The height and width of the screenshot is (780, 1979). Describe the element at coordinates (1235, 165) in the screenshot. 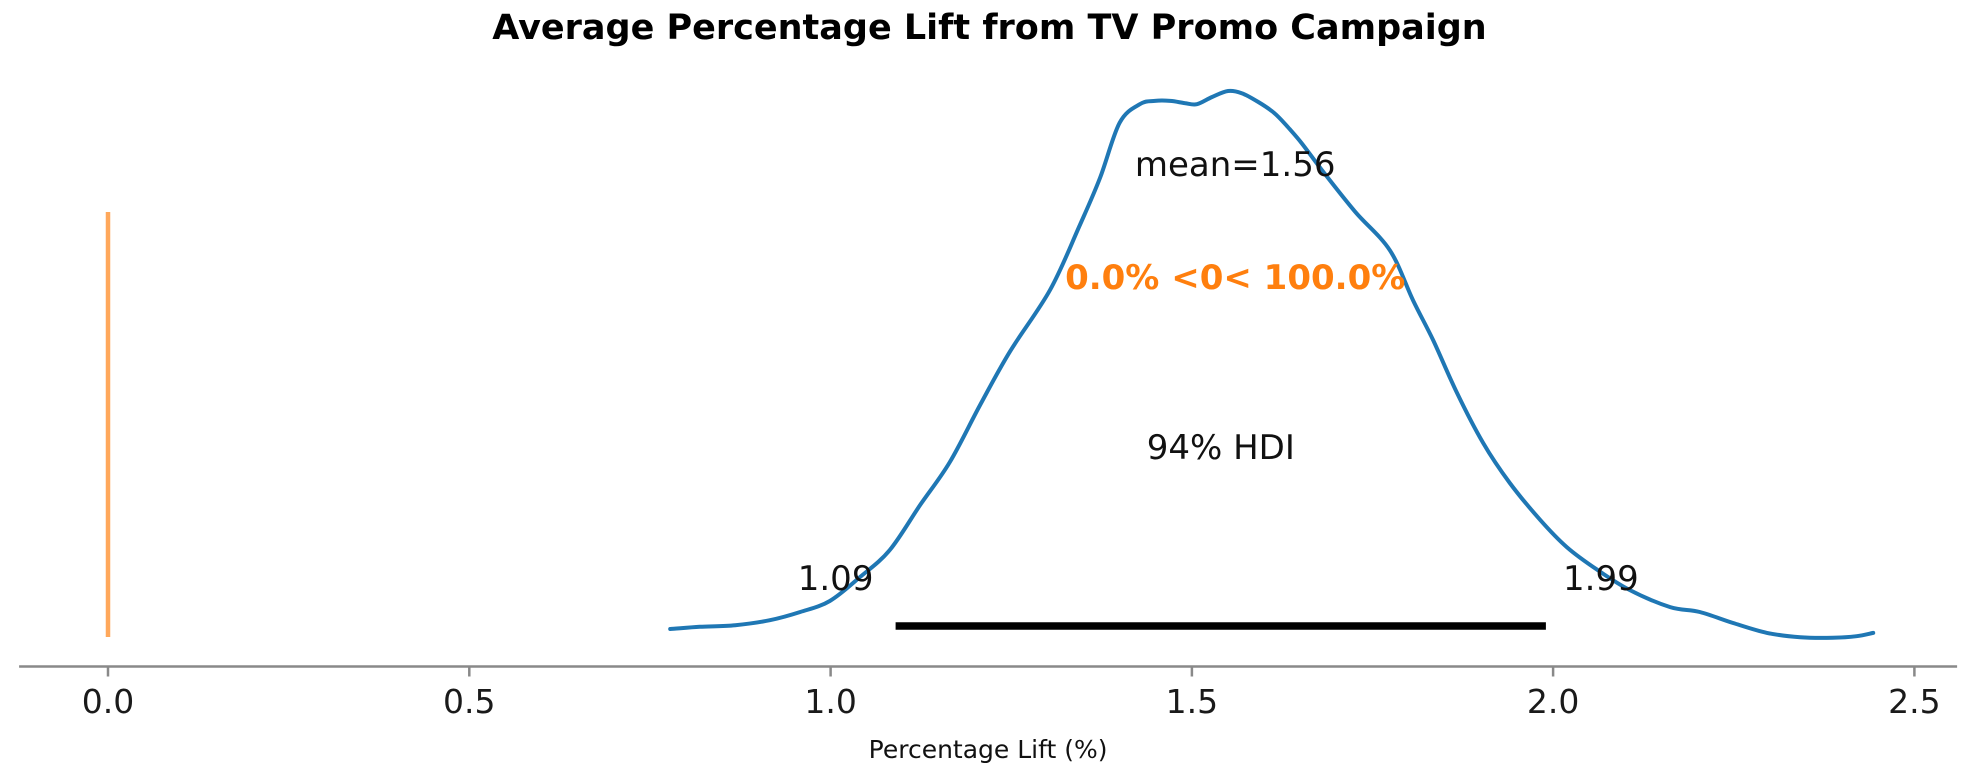

I see `mean-annotation: mean=1.56` at that location.